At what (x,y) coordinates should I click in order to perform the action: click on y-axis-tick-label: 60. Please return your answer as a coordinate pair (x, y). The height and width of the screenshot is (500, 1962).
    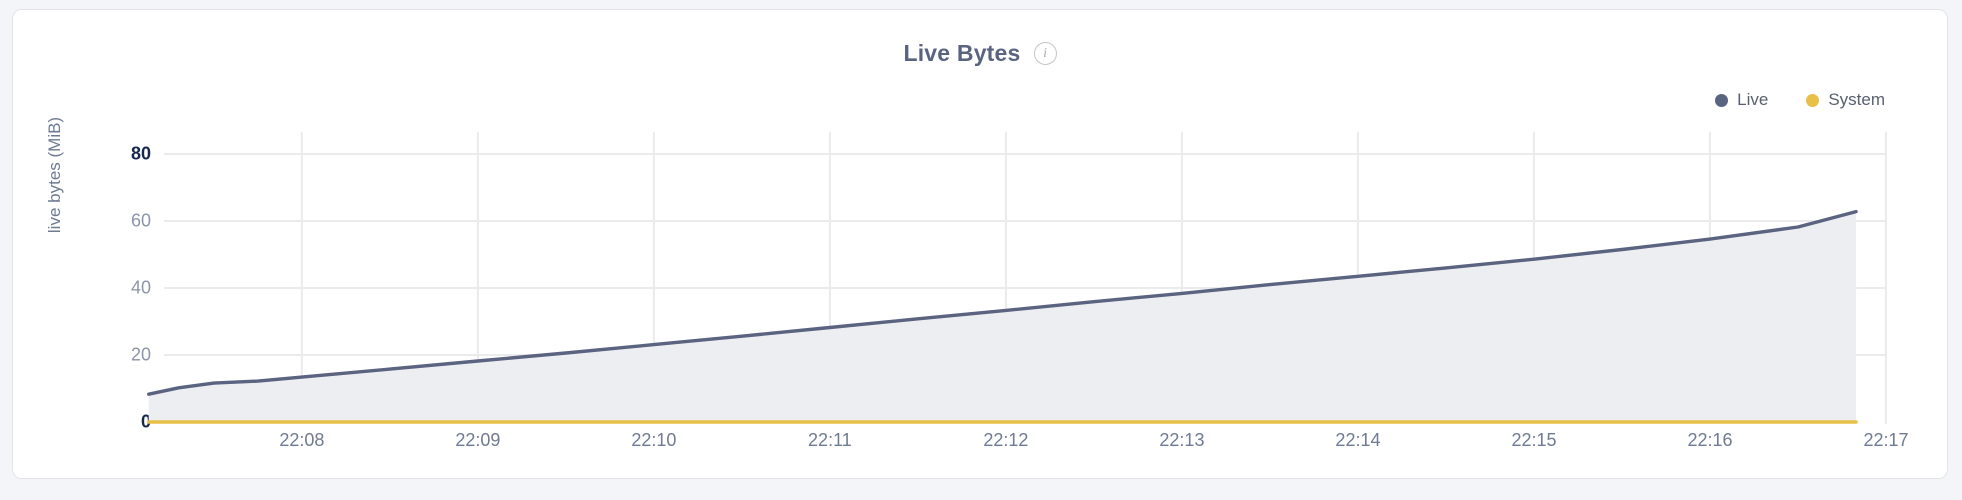
    Looking at the image, I should click on (140, 220).